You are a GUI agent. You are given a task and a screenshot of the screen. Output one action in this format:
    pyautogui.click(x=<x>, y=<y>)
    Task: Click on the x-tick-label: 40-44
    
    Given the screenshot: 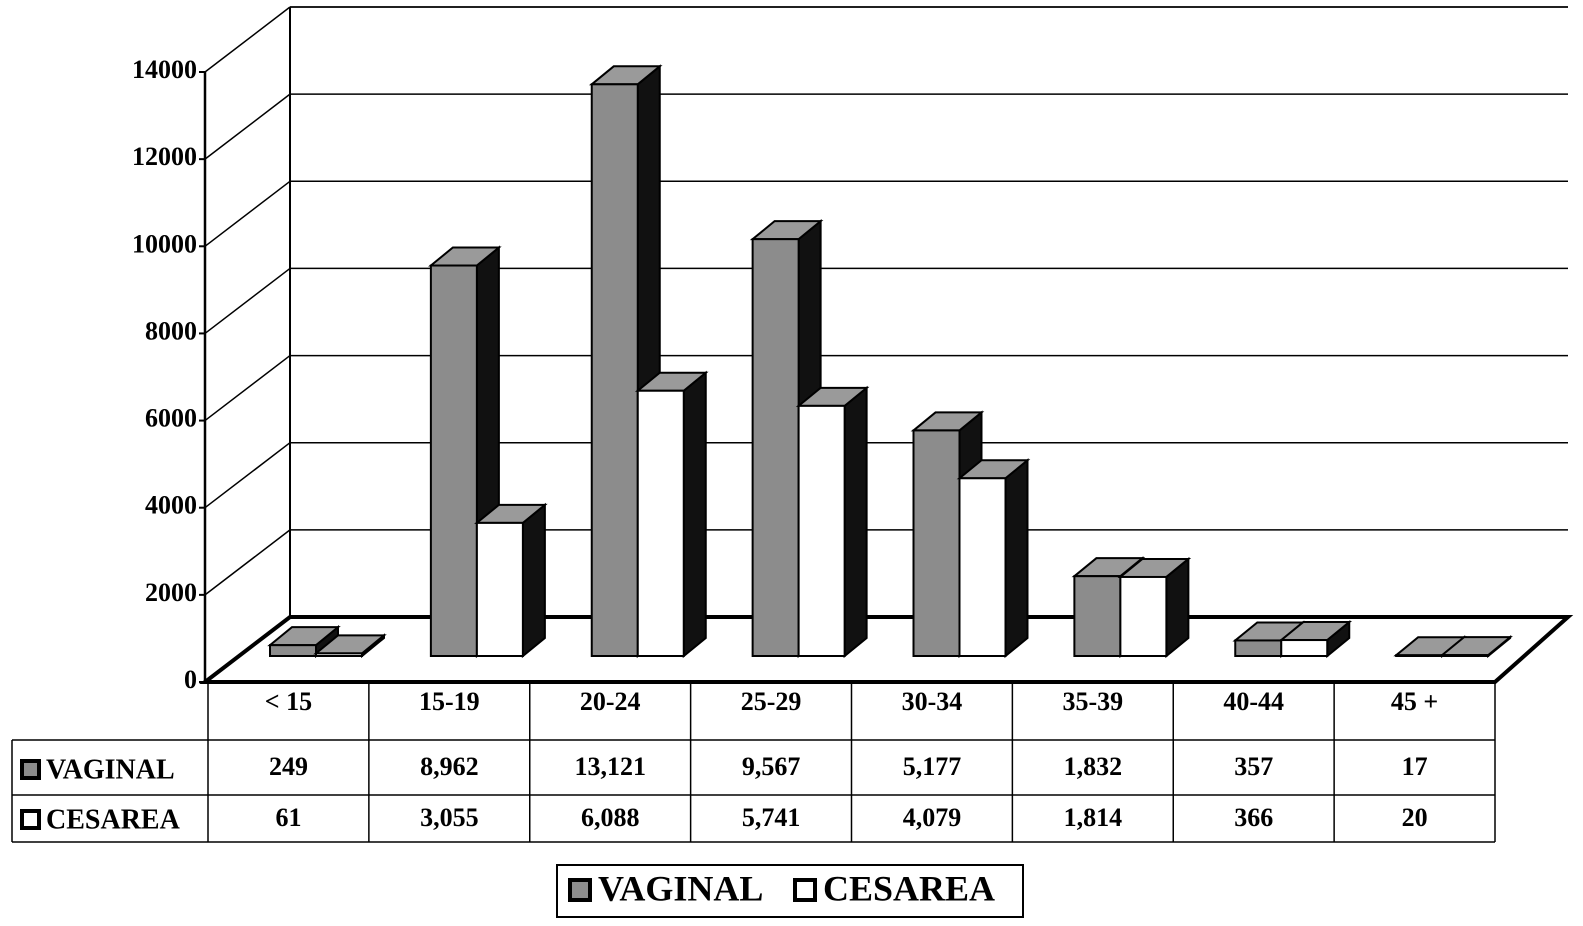 What is the action you would take?
    pyautogui.click(x=1253, y=701)
    